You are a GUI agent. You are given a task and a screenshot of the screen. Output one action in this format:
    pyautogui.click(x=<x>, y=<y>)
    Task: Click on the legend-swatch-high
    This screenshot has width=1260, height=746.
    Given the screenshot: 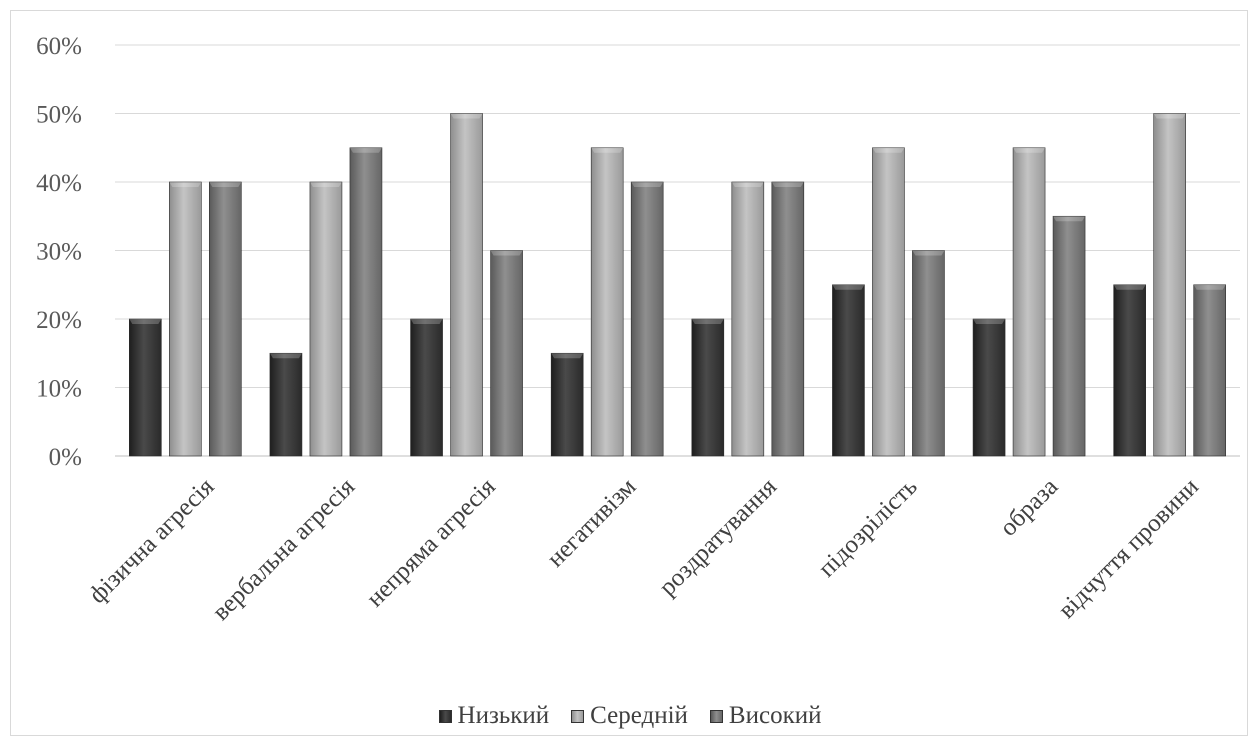 What is the action you would take?
    pyautogui.click(x=716, y=716)
    